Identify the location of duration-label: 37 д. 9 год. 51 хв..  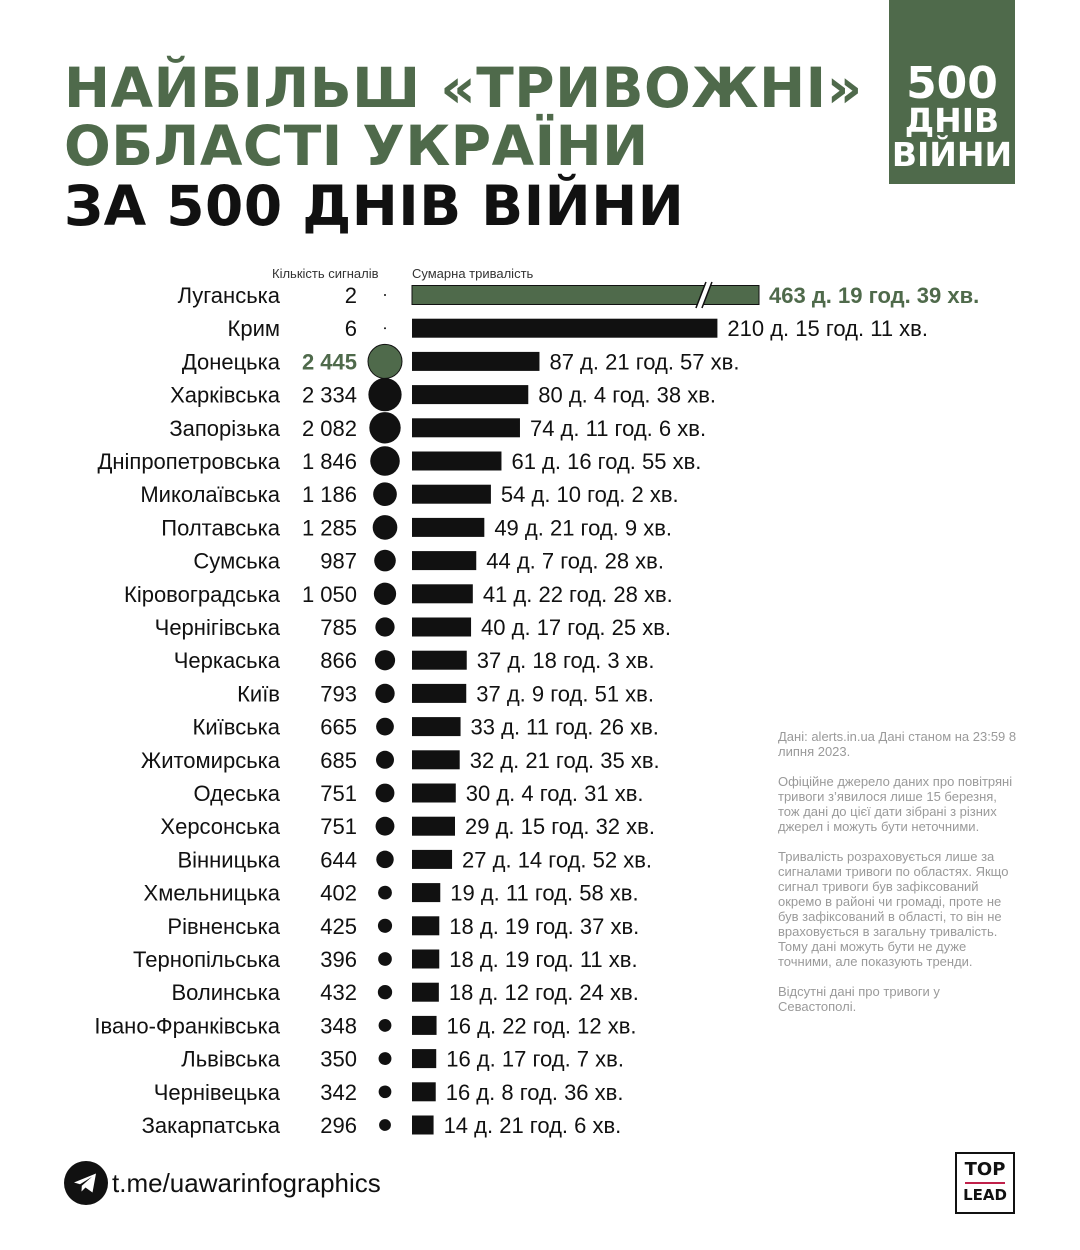
(565, 693).